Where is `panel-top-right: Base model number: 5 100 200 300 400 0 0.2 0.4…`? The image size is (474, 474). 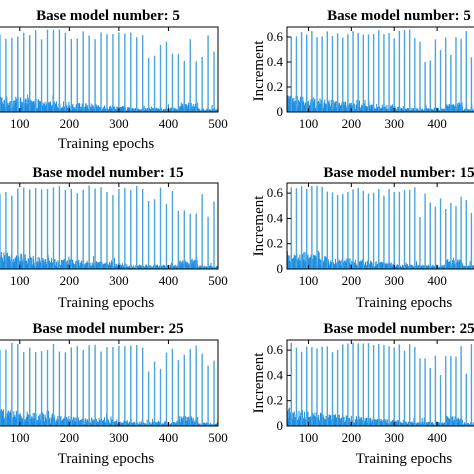
panel-top-right: Base model number: 5 100 200 300 400 0 0.2 0.4… is located at coordinates (362, 69).